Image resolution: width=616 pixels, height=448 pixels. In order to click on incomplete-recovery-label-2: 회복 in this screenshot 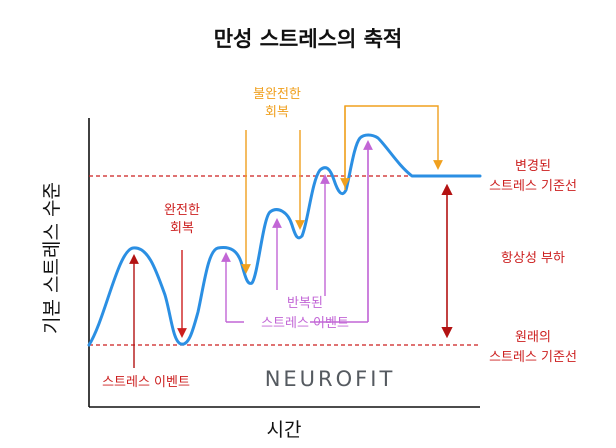, I will do `click(277, 112)`.